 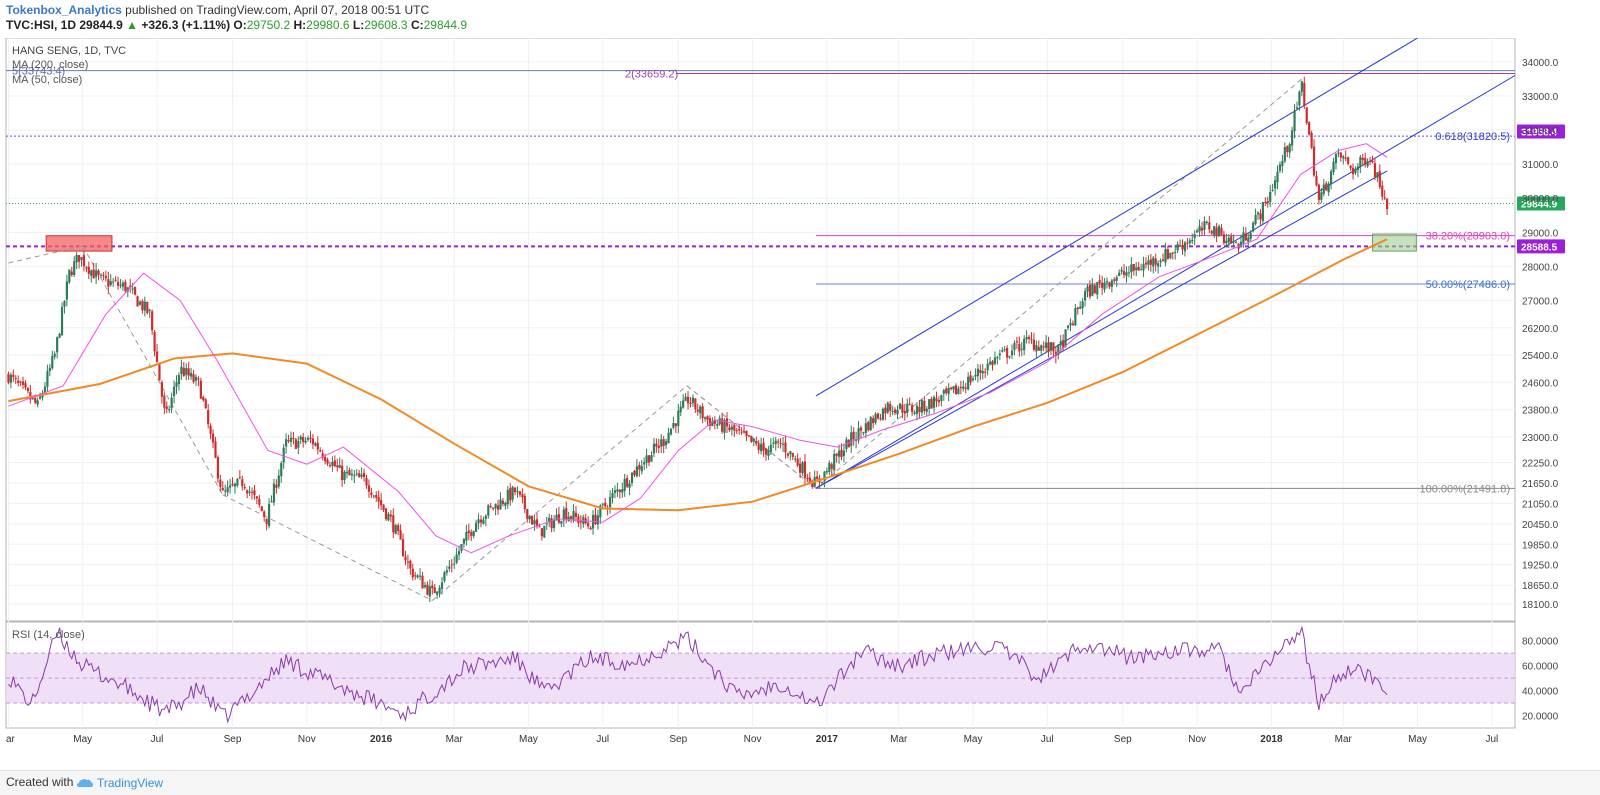 What do you see at coordinates (130, 783) in the screenshot?
I see `tradingview-brand: TradingView` at bounding box center [130, 783].